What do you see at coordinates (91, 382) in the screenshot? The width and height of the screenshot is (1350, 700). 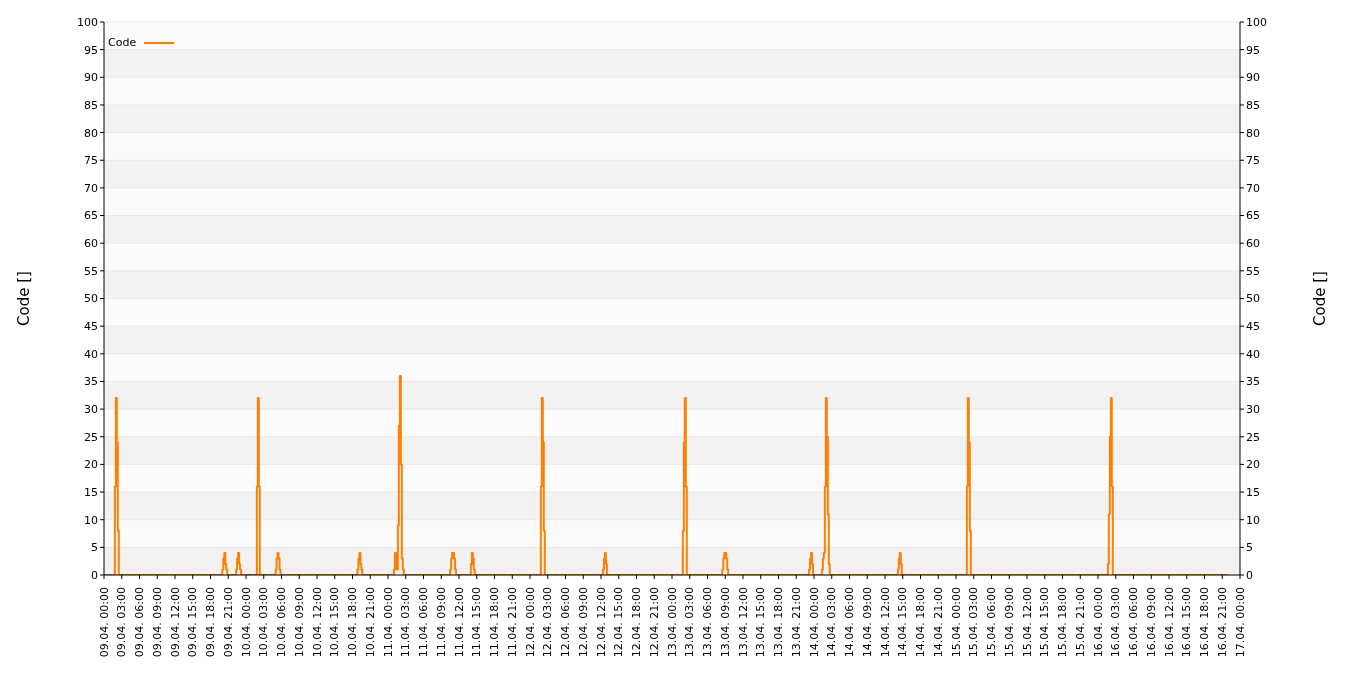 I see `y-tick-label: 35` at bounding box center [91, 382].